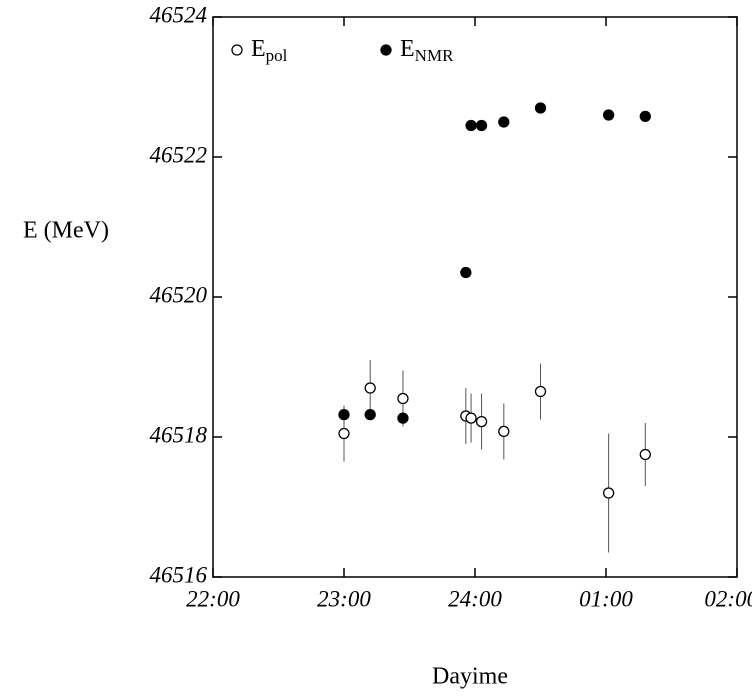 The image size is (752, 697). Describe the element at coordinates (475, 598) in the screenshot. I see `x-tick-label: 24:00` at that location.